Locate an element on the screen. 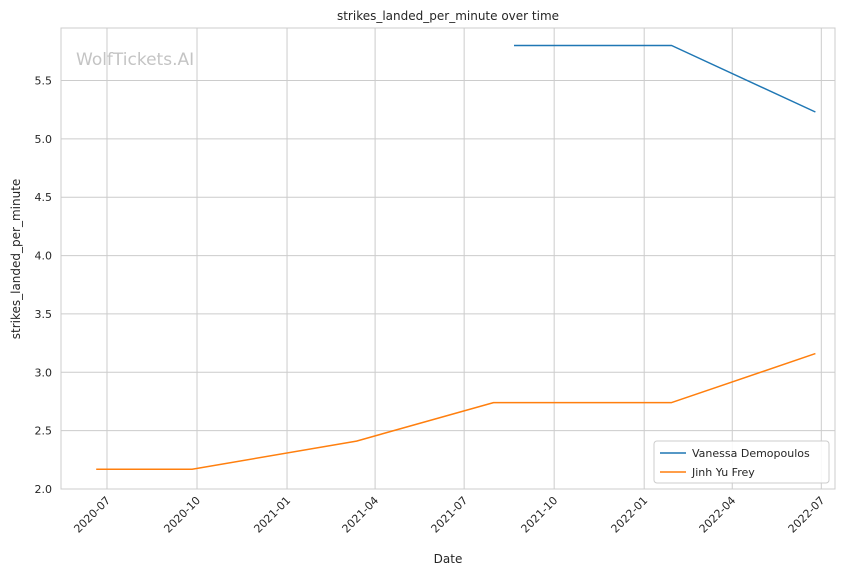 The image size is (844, 579). watermark: WolfTickets.AI is located at coordinates (135, 60).